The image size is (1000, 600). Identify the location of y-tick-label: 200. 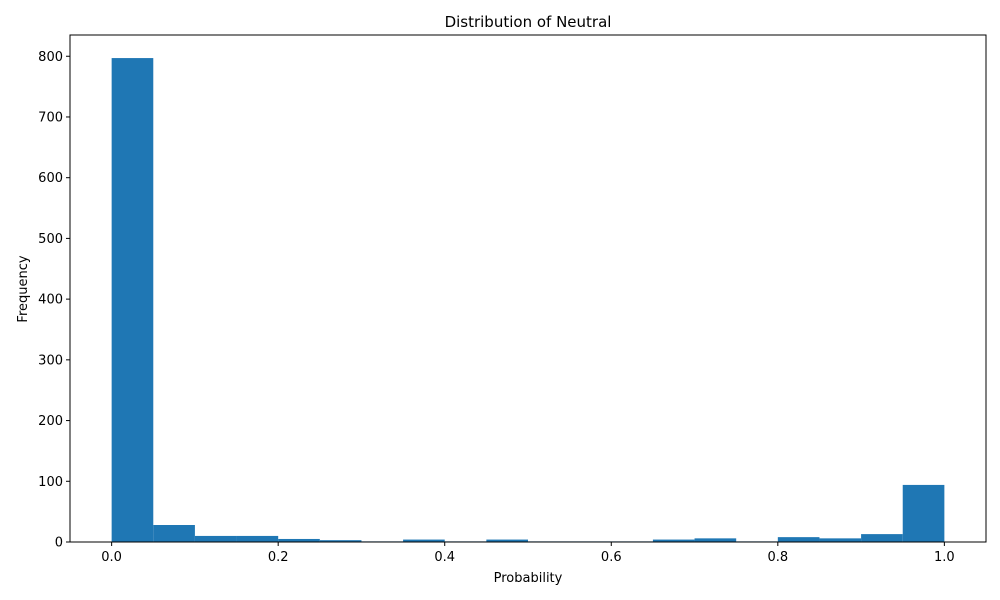
(50, 421).